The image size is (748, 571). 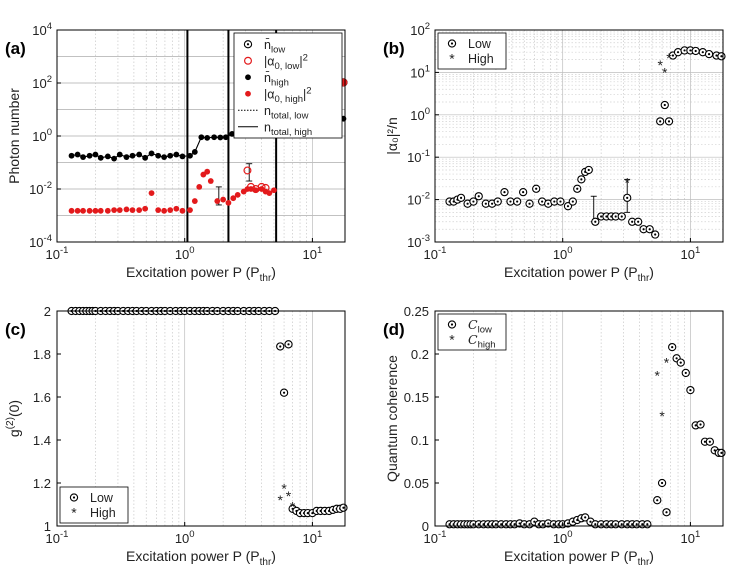 What do you see at coordinates (42, 82) in the screenshot?
I see `y-tick-label: 10²` at bounding box center [42, 82].